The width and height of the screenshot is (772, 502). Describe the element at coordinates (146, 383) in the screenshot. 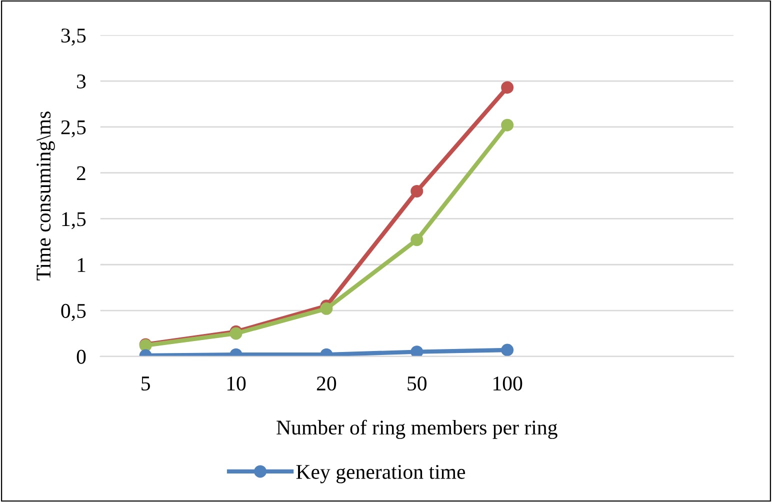

I see `x-tick-label: 5` at that location.